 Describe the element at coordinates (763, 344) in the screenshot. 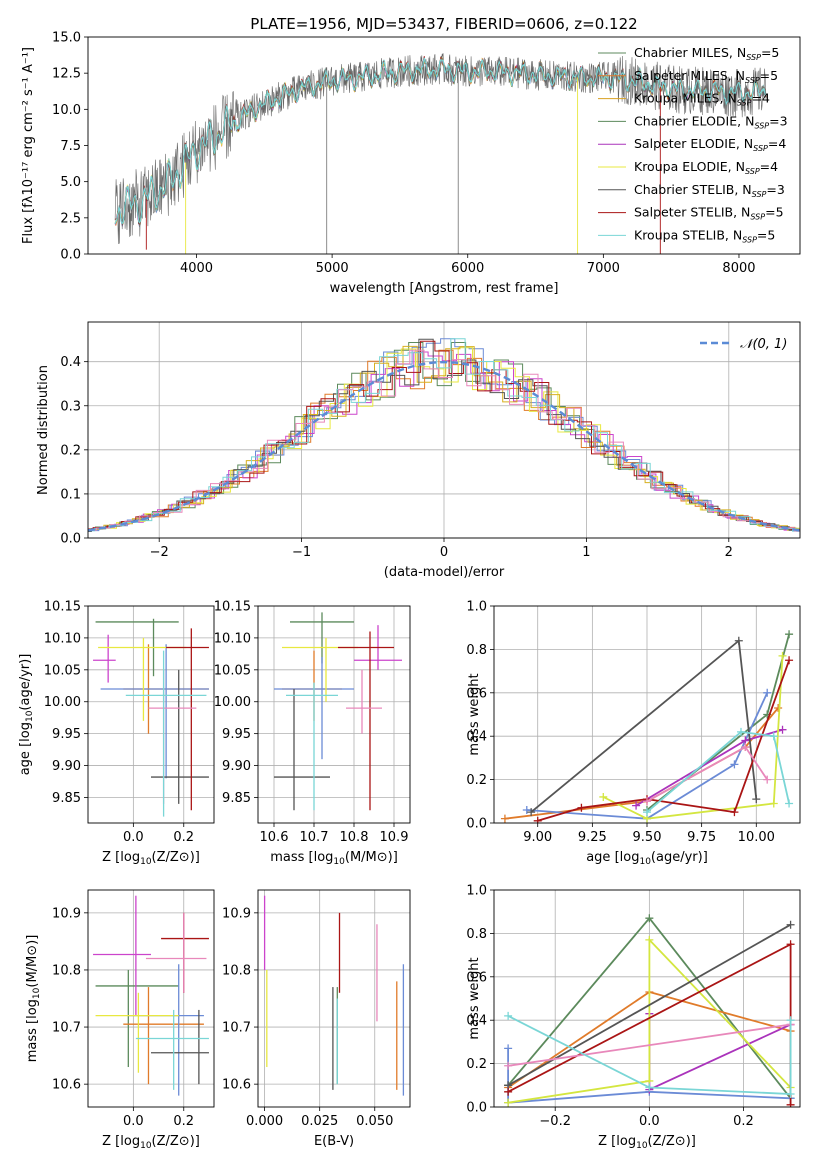

I see `legend-label: 𝒩(0, 1)` at that location.